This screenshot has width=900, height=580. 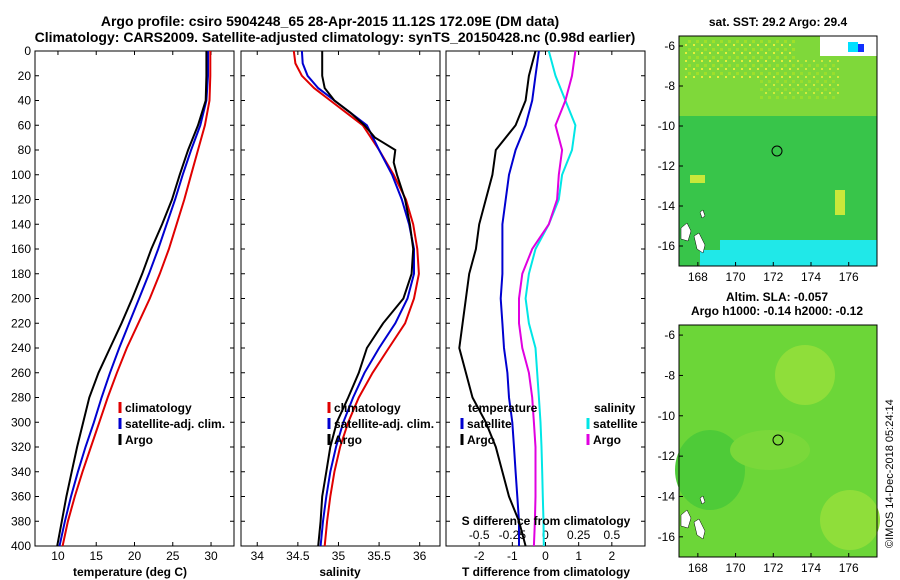 What do you see at coordinates (479, 556) in the screenshot?
I see `x-tick-label: -2` at bounding box center [479, 556].